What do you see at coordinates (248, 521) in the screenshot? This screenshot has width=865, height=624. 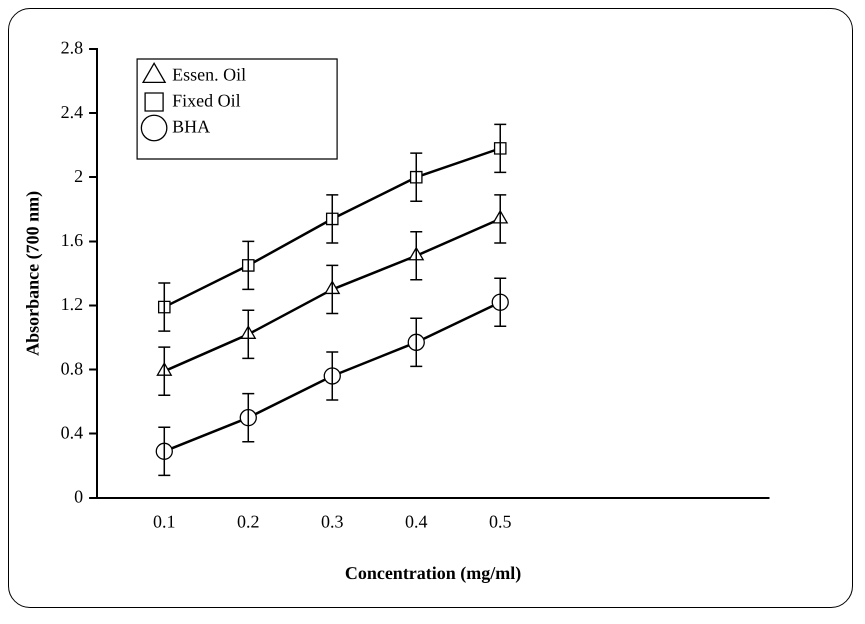 I see `x-tick-label: 0.2` at bounding box center [248, 521].